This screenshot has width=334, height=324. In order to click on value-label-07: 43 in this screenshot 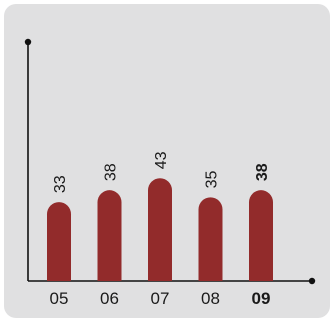, I will do `click(161, 160)`.